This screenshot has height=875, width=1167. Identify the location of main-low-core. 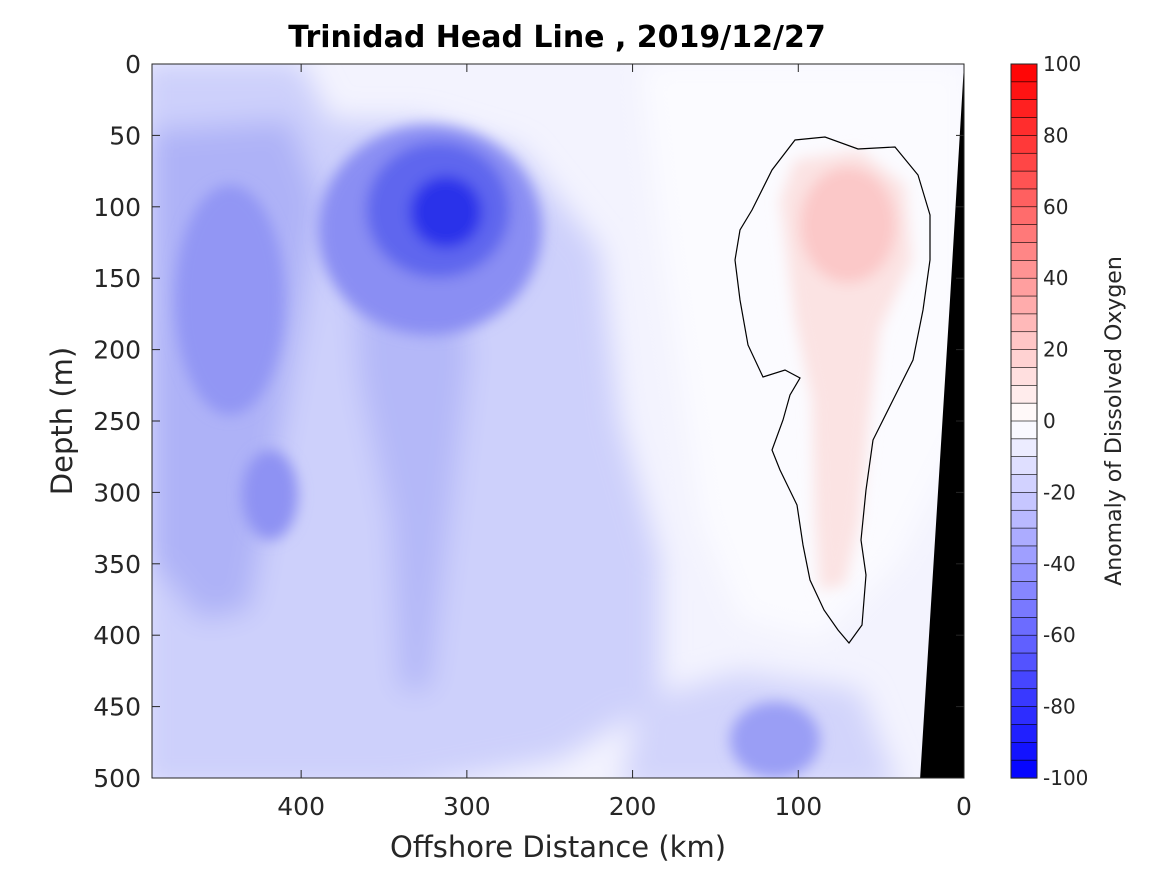
(446, 212).